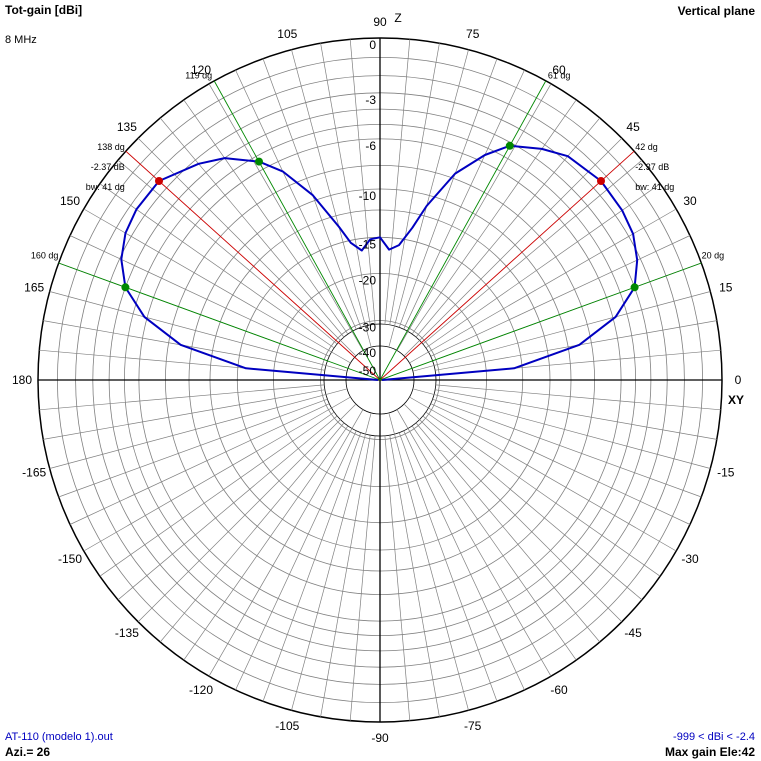  Describe the element at coordinates (201, 690) in the screenshot. I see `angle-tick-label: -120` at that location.